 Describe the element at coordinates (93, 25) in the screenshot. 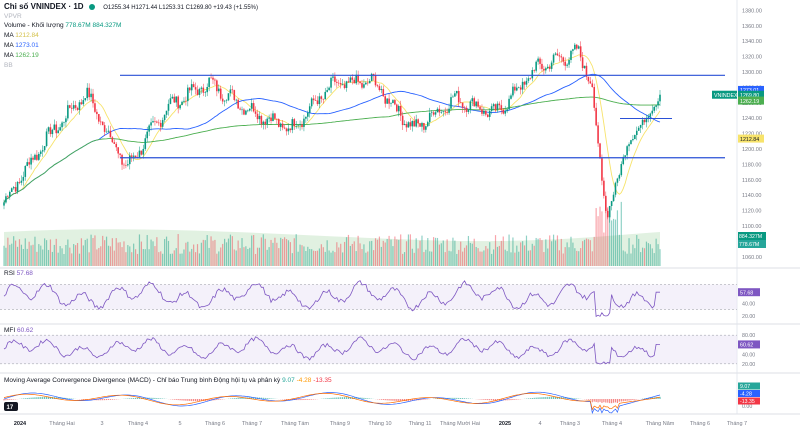

I see `volume-values: 778.67M 884.327M` at that location.